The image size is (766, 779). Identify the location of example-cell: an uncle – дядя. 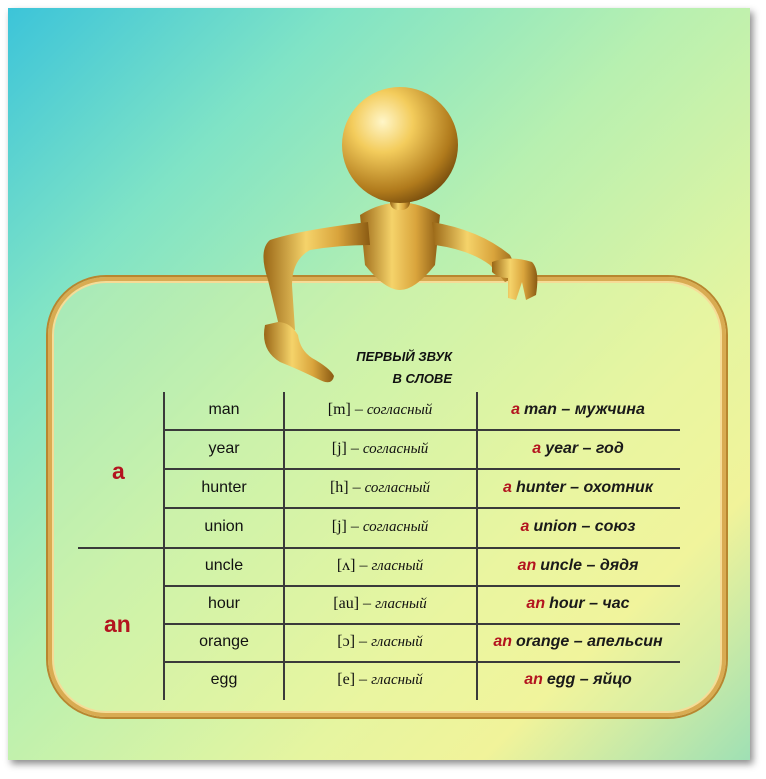
(578, 566).